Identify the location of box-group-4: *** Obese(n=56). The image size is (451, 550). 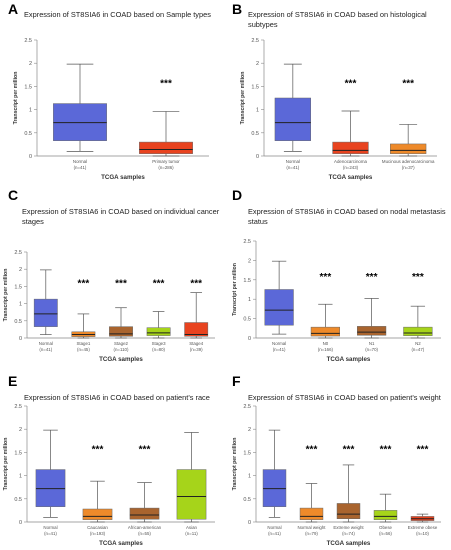
(385, 490).